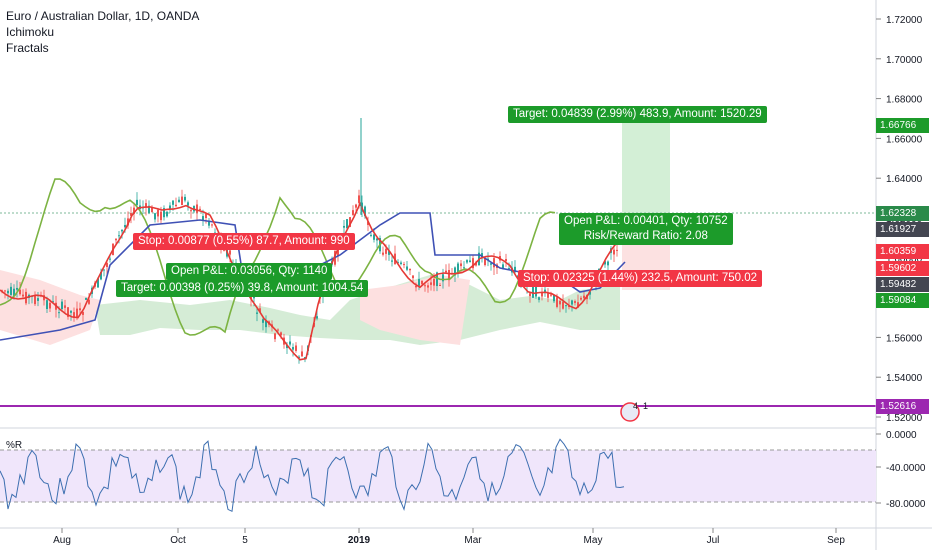 The image size is (932, 550). What do you see at coordinates (713, 540) in the screenshot?
I see `time-axis-tick: Jul` at bounding box center [713, 540].